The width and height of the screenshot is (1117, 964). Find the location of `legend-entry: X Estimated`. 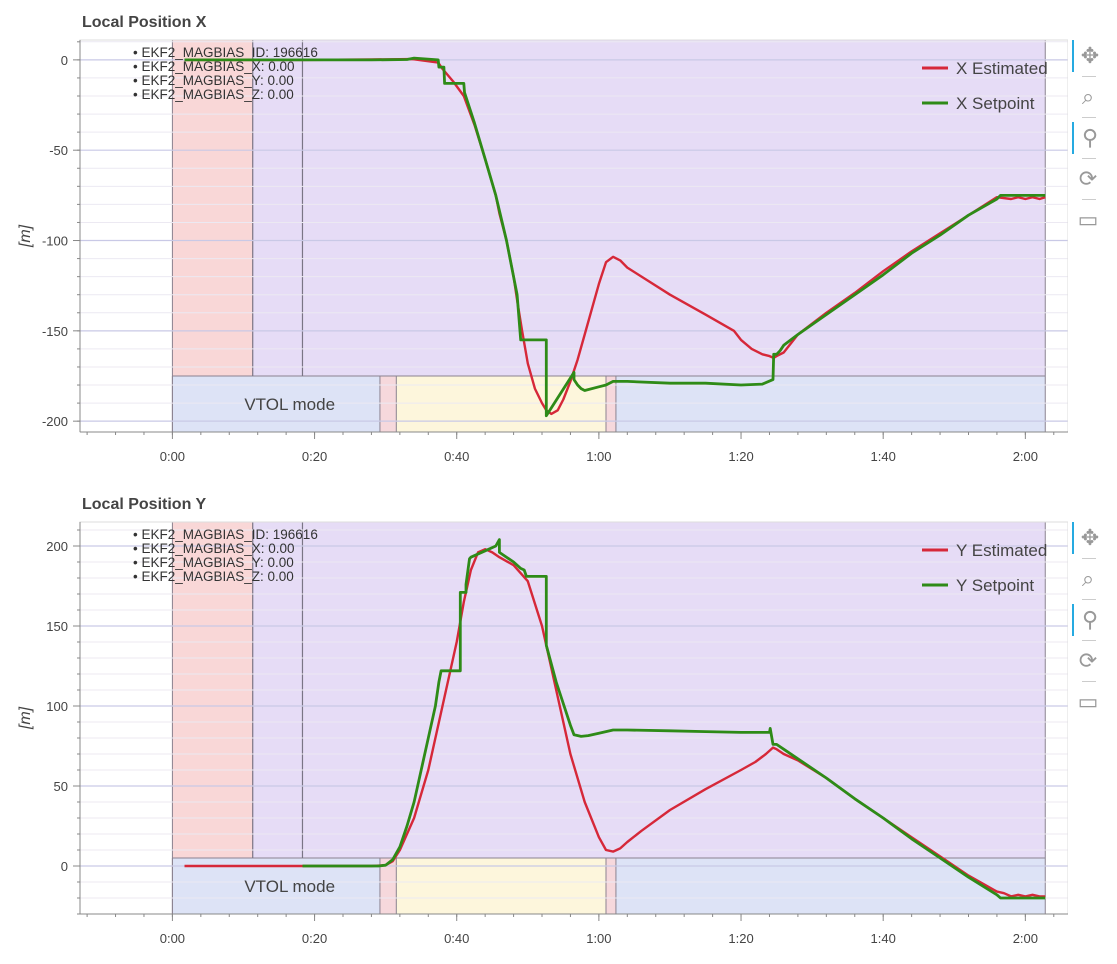

legend-entry: X Estimated is located at coordinates (1002, 68).